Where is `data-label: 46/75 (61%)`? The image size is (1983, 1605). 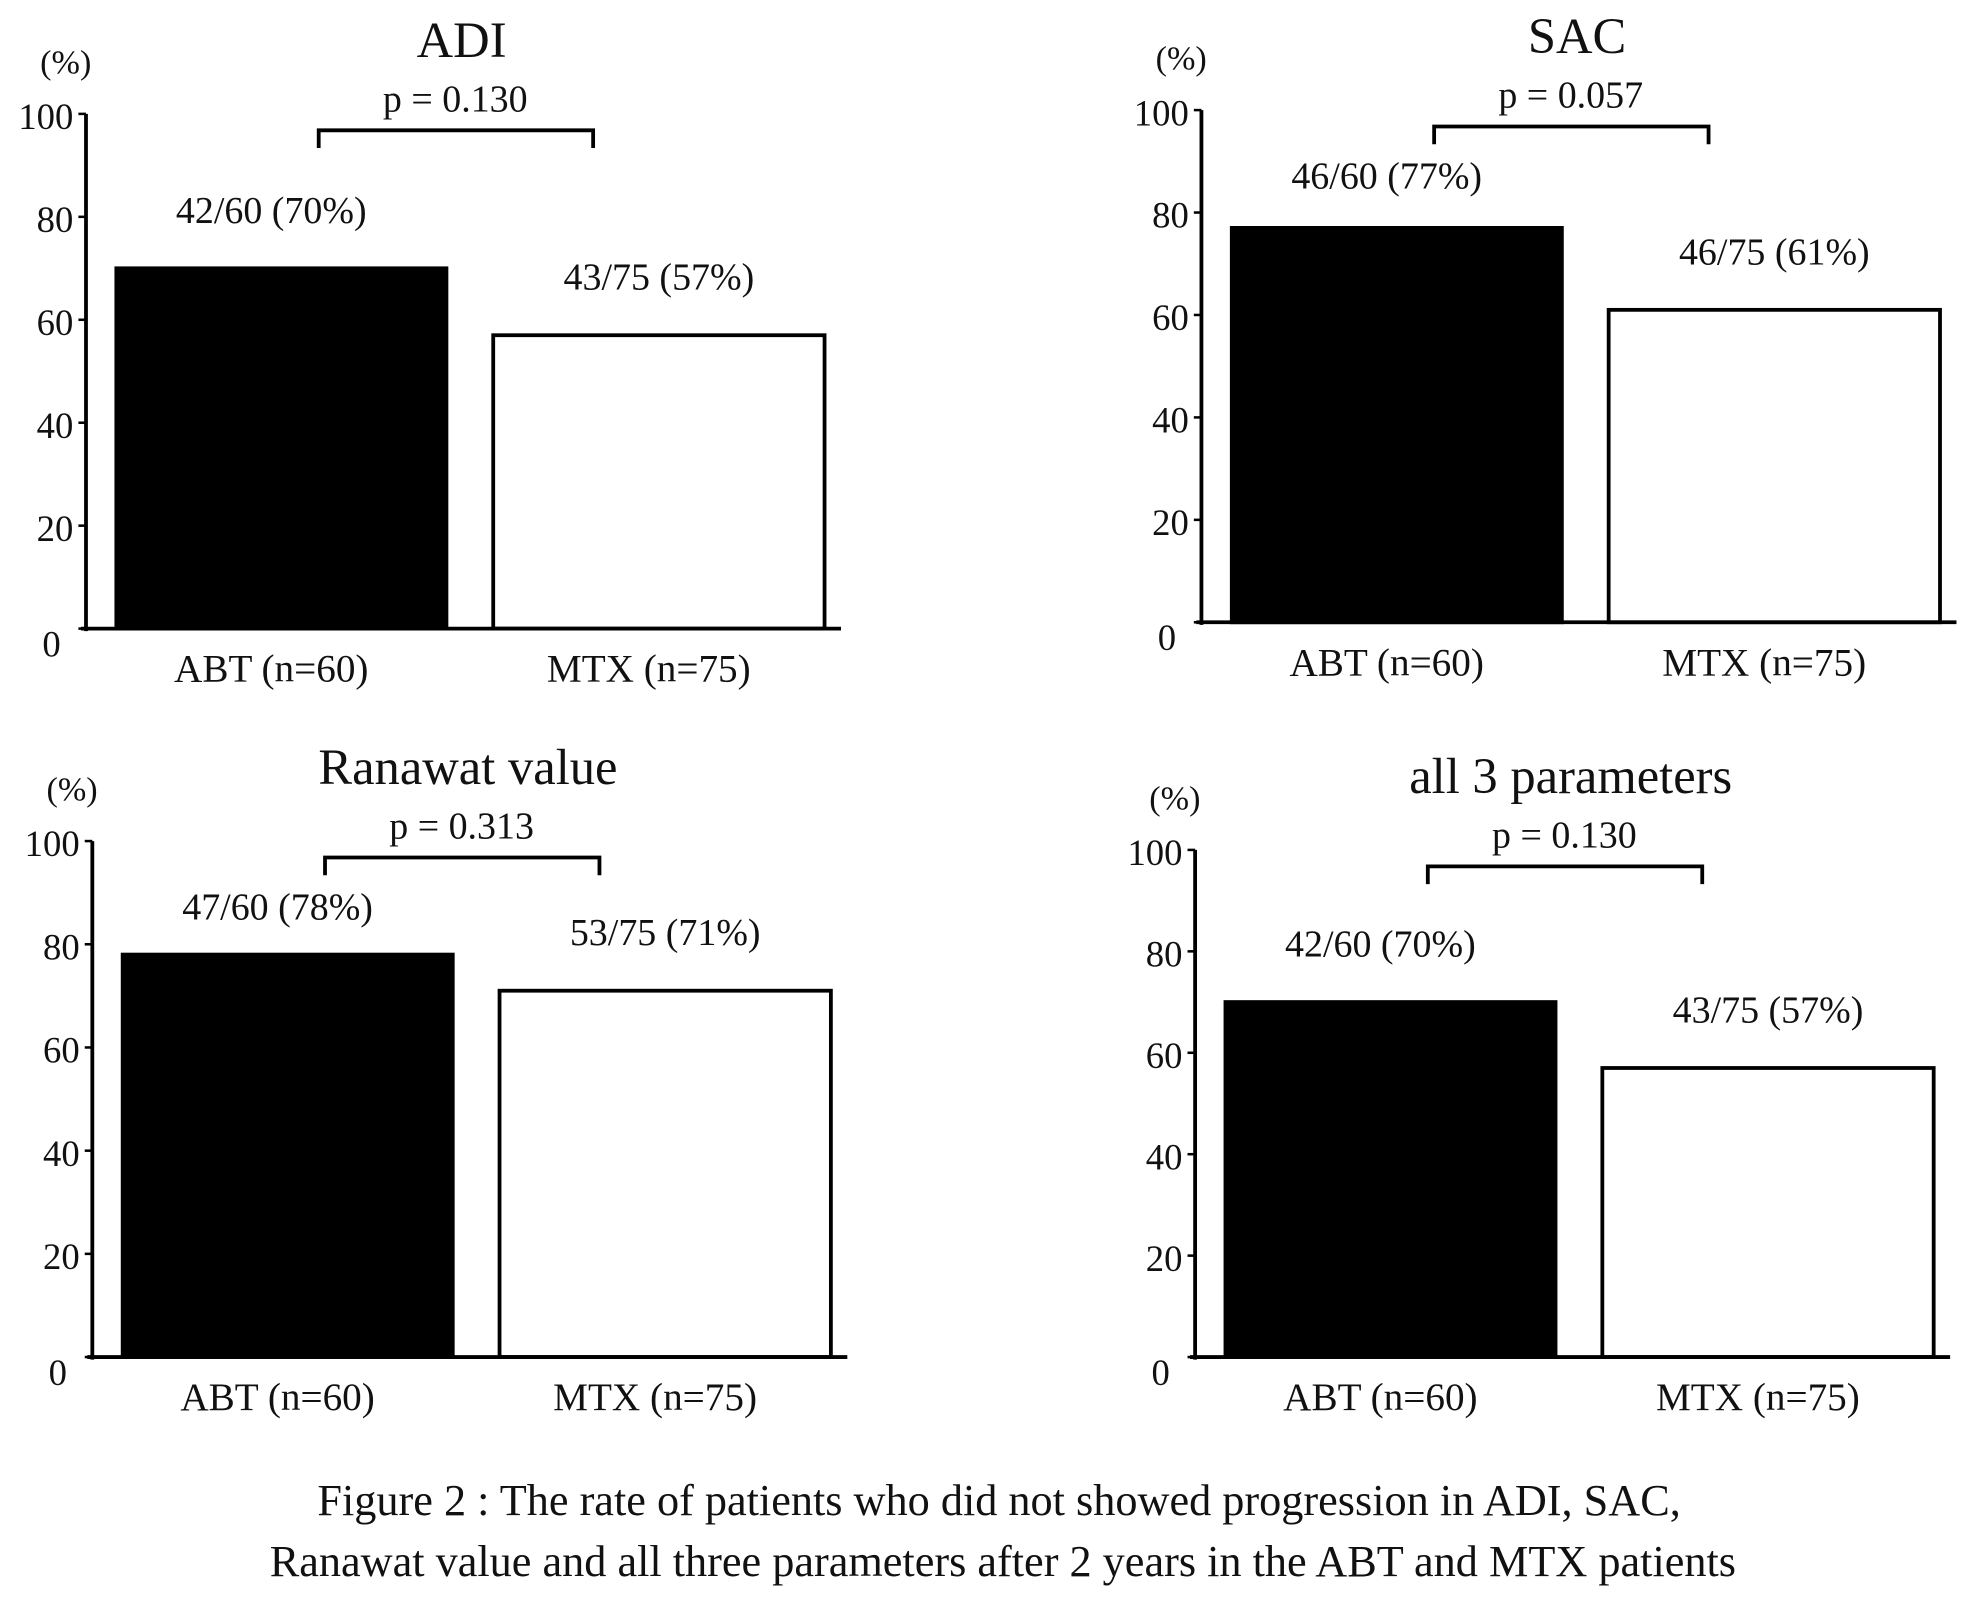 data-label: 46/75 (61%) is located at coordinates (1774, 252).